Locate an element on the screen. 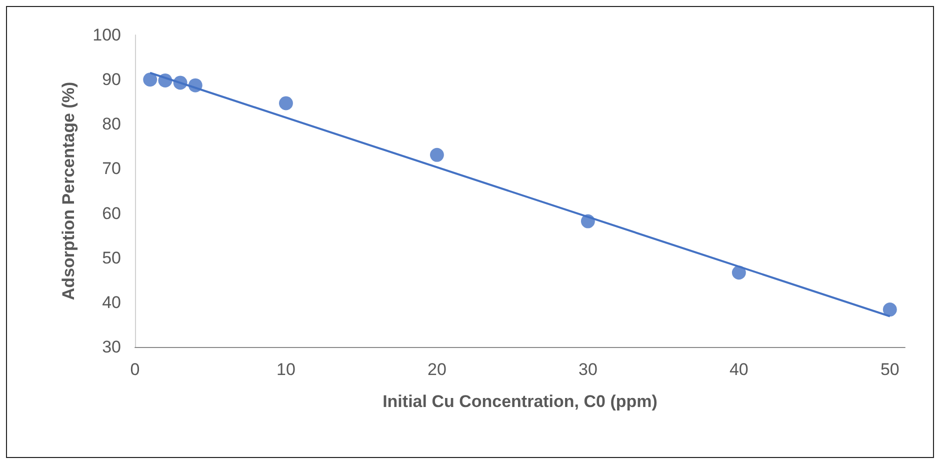 Image resolution: width=942 pixels, height=464 pixels. y-tick-label: 100 is located at coordinates (106, 35).